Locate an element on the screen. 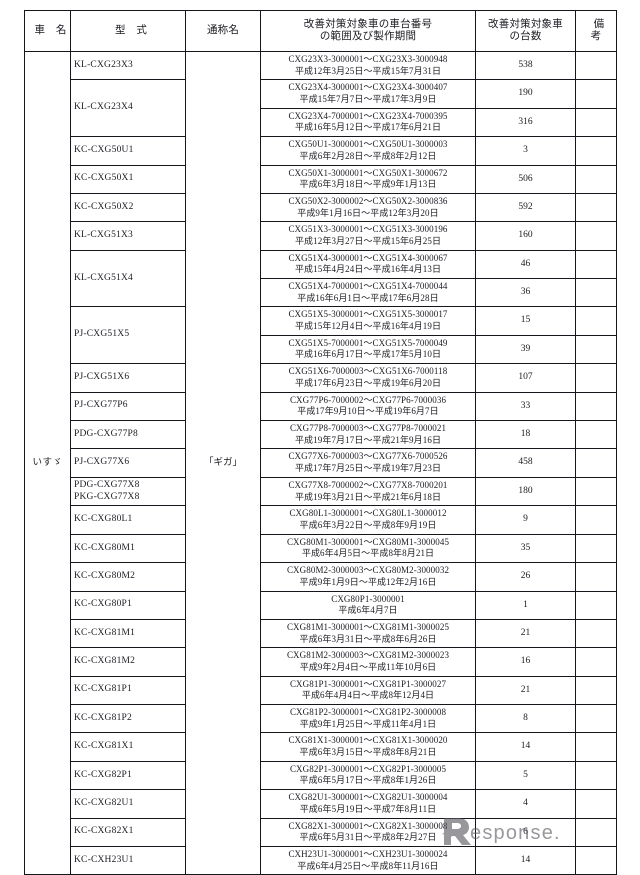 The height and width of the screenshot is (875, 640). chassis-number-range: CXG50X2-3000002〜CXG50X2-3000836 is located at coordinates (368, 200).